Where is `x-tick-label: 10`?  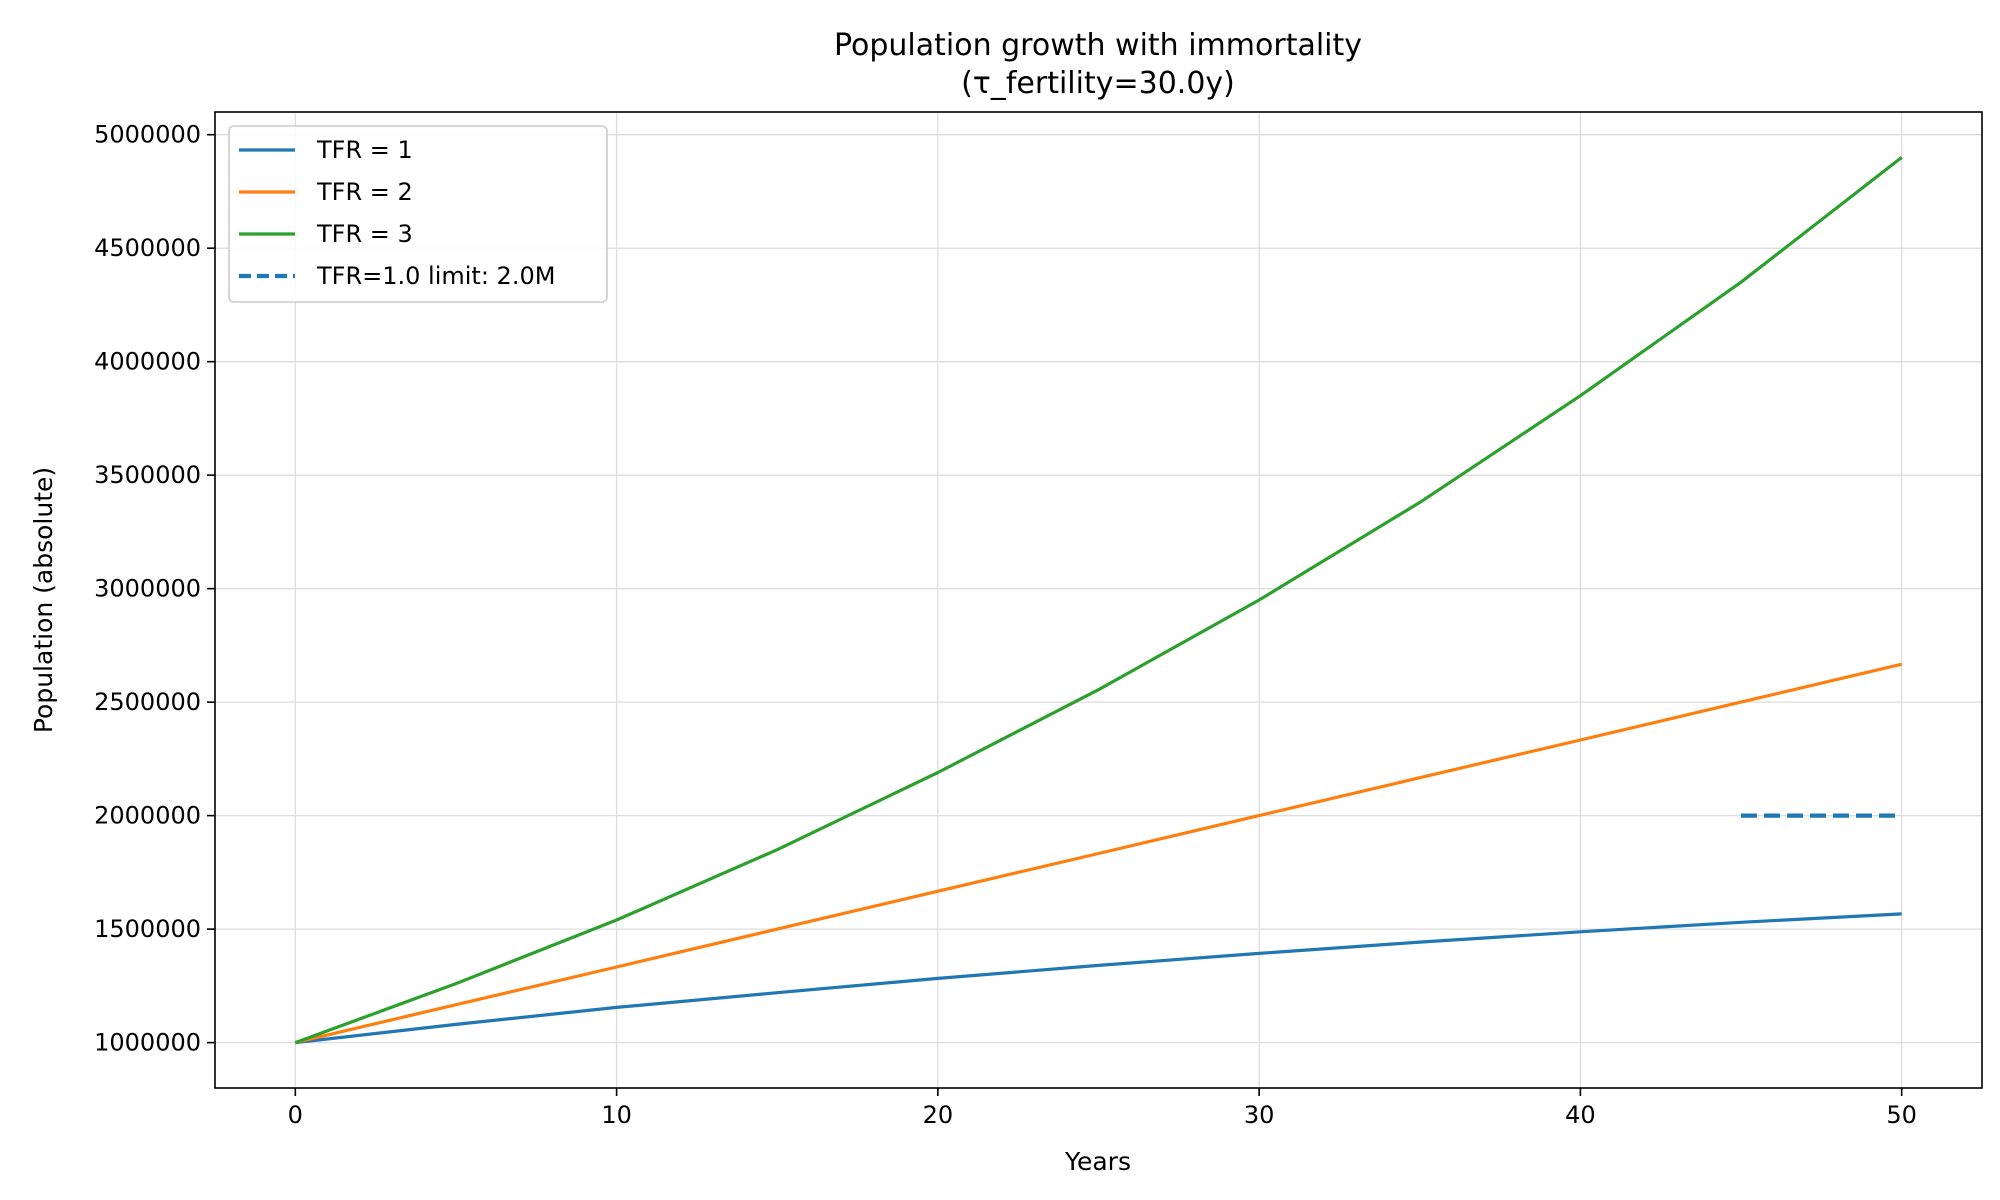
x-tick-label: 10 is located at coordinates (616, 1115).